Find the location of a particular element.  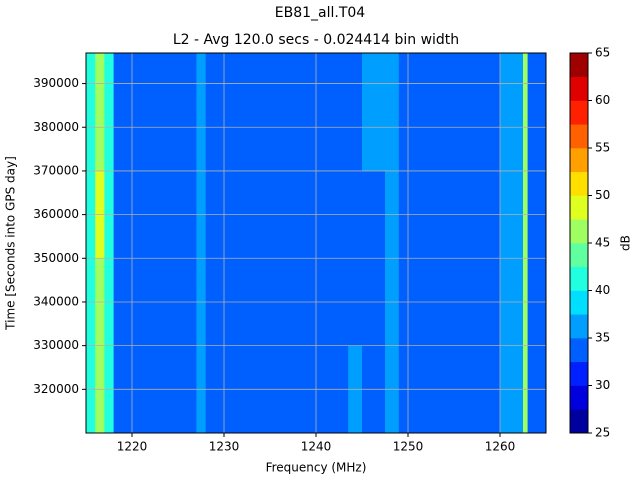

y-tick-label: 380000 is located at coordinates (56, 127).